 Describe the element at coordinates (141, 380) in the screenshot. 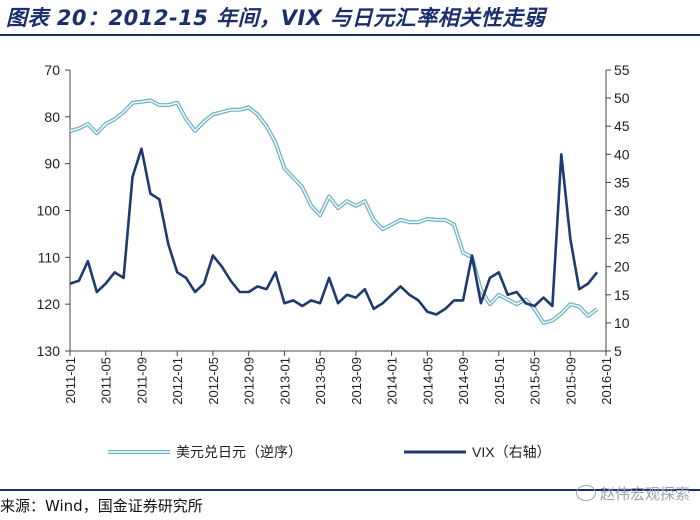

I see `x-tick-label: 2011-09` at that location.